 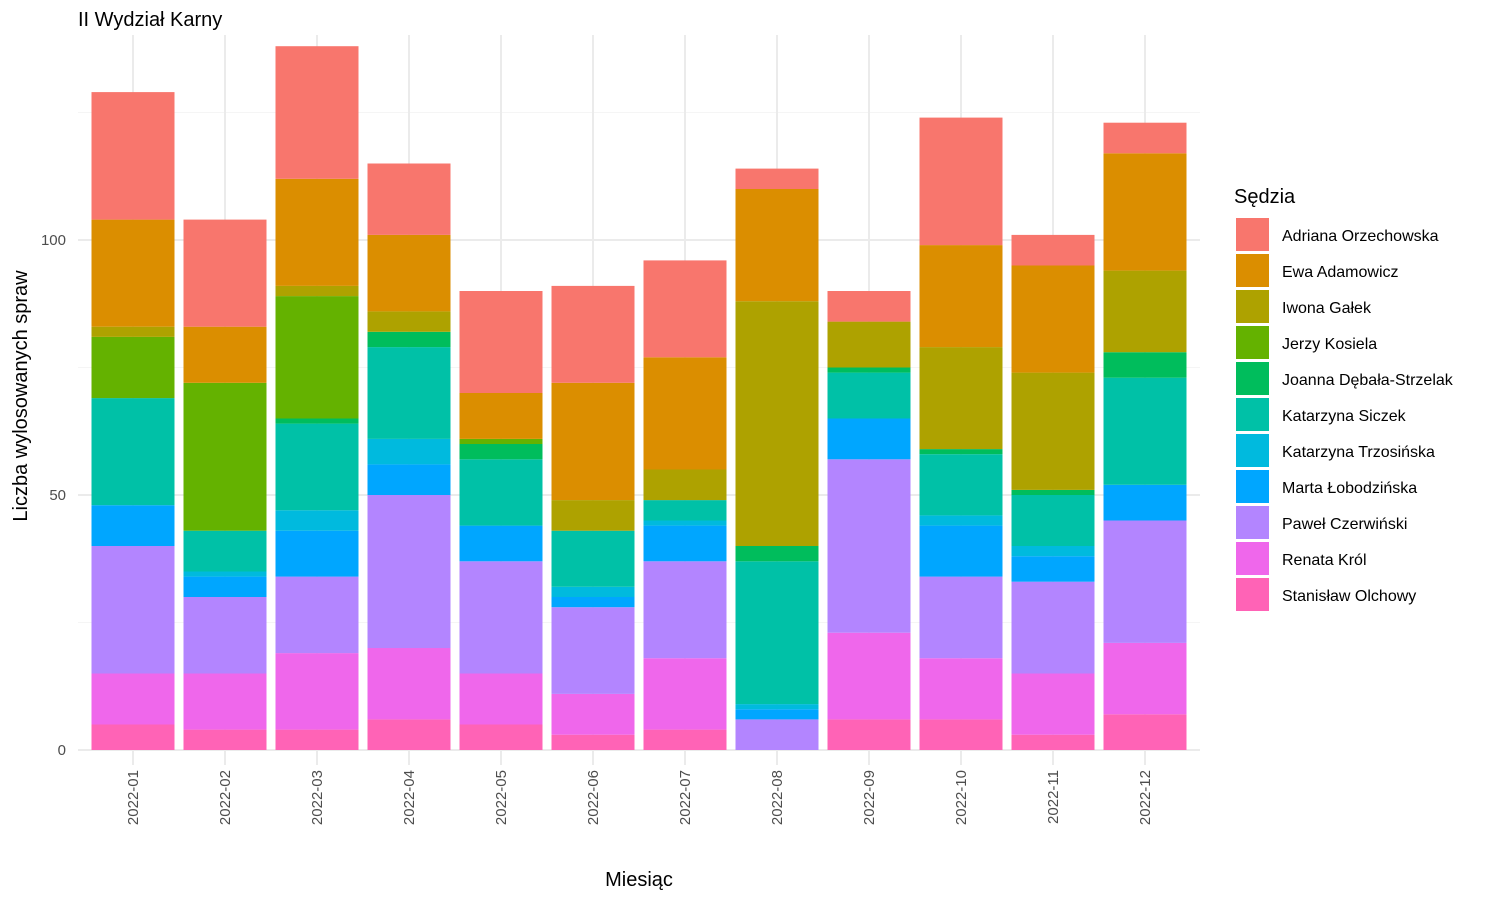 What do you see at coordinates (317, 797) in the screenshot?
I see `x-tick-label: 2022-03` at bounding box center [317, 797].